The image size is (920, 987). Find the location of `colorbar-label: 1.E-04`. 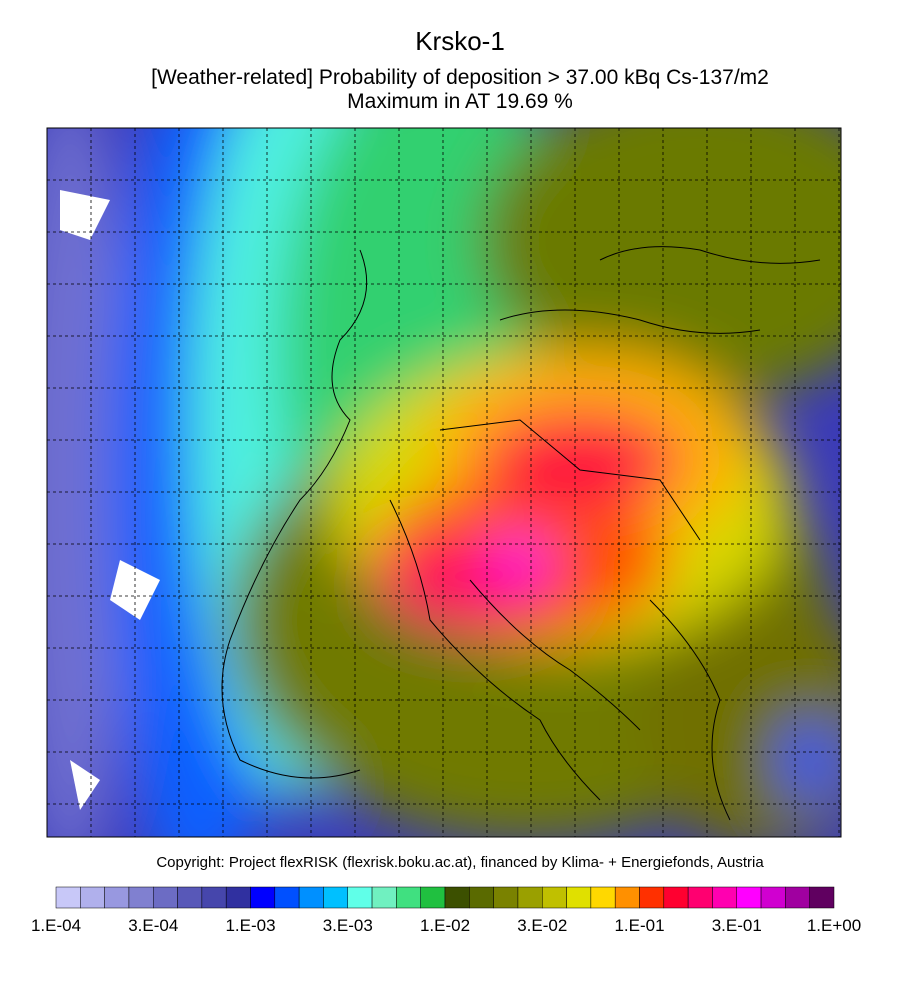

colorbar-label: 1.E-04 is located at coordinates (56, 925).